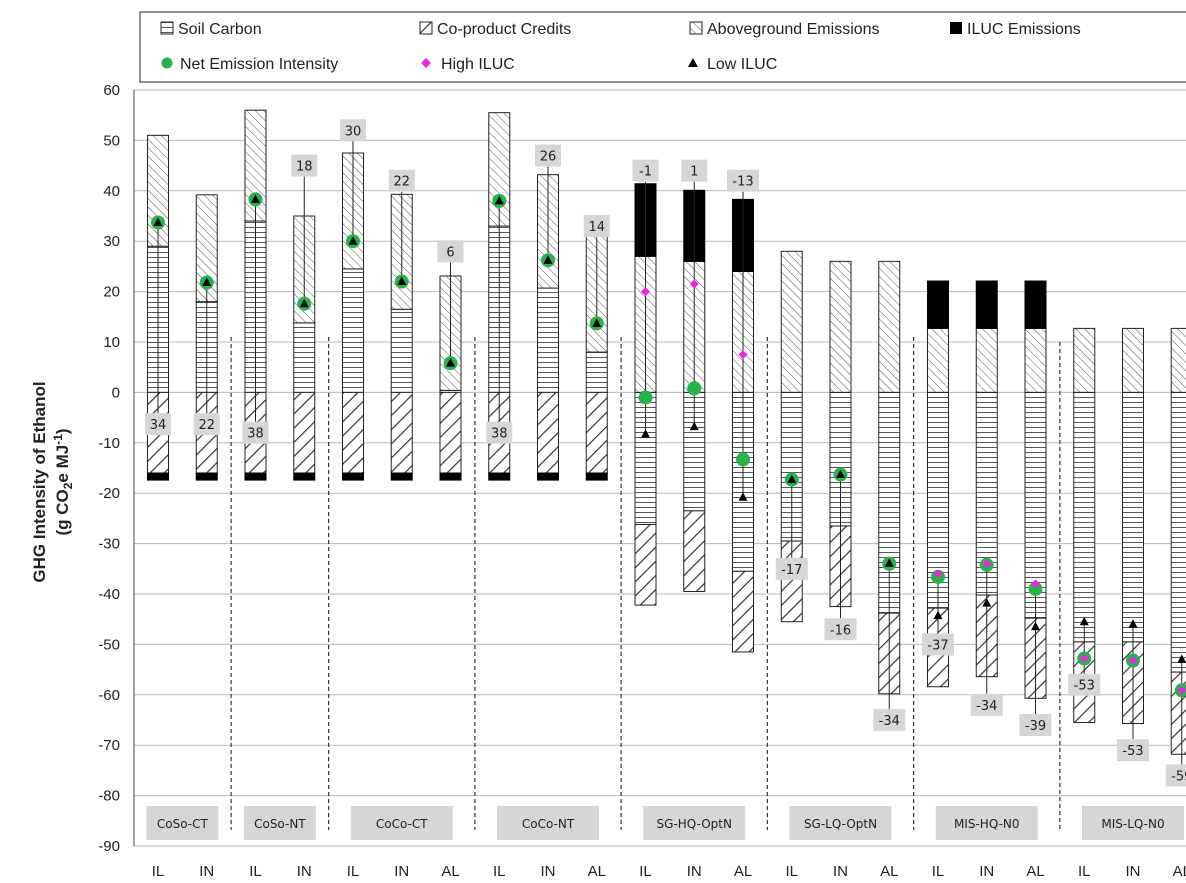 The width and height of the screenshot is (1186, 883). What do you see at coordinates (743, 459) in the screenshot?
I see `net-emission-marker` at bounding box center [743, 459].